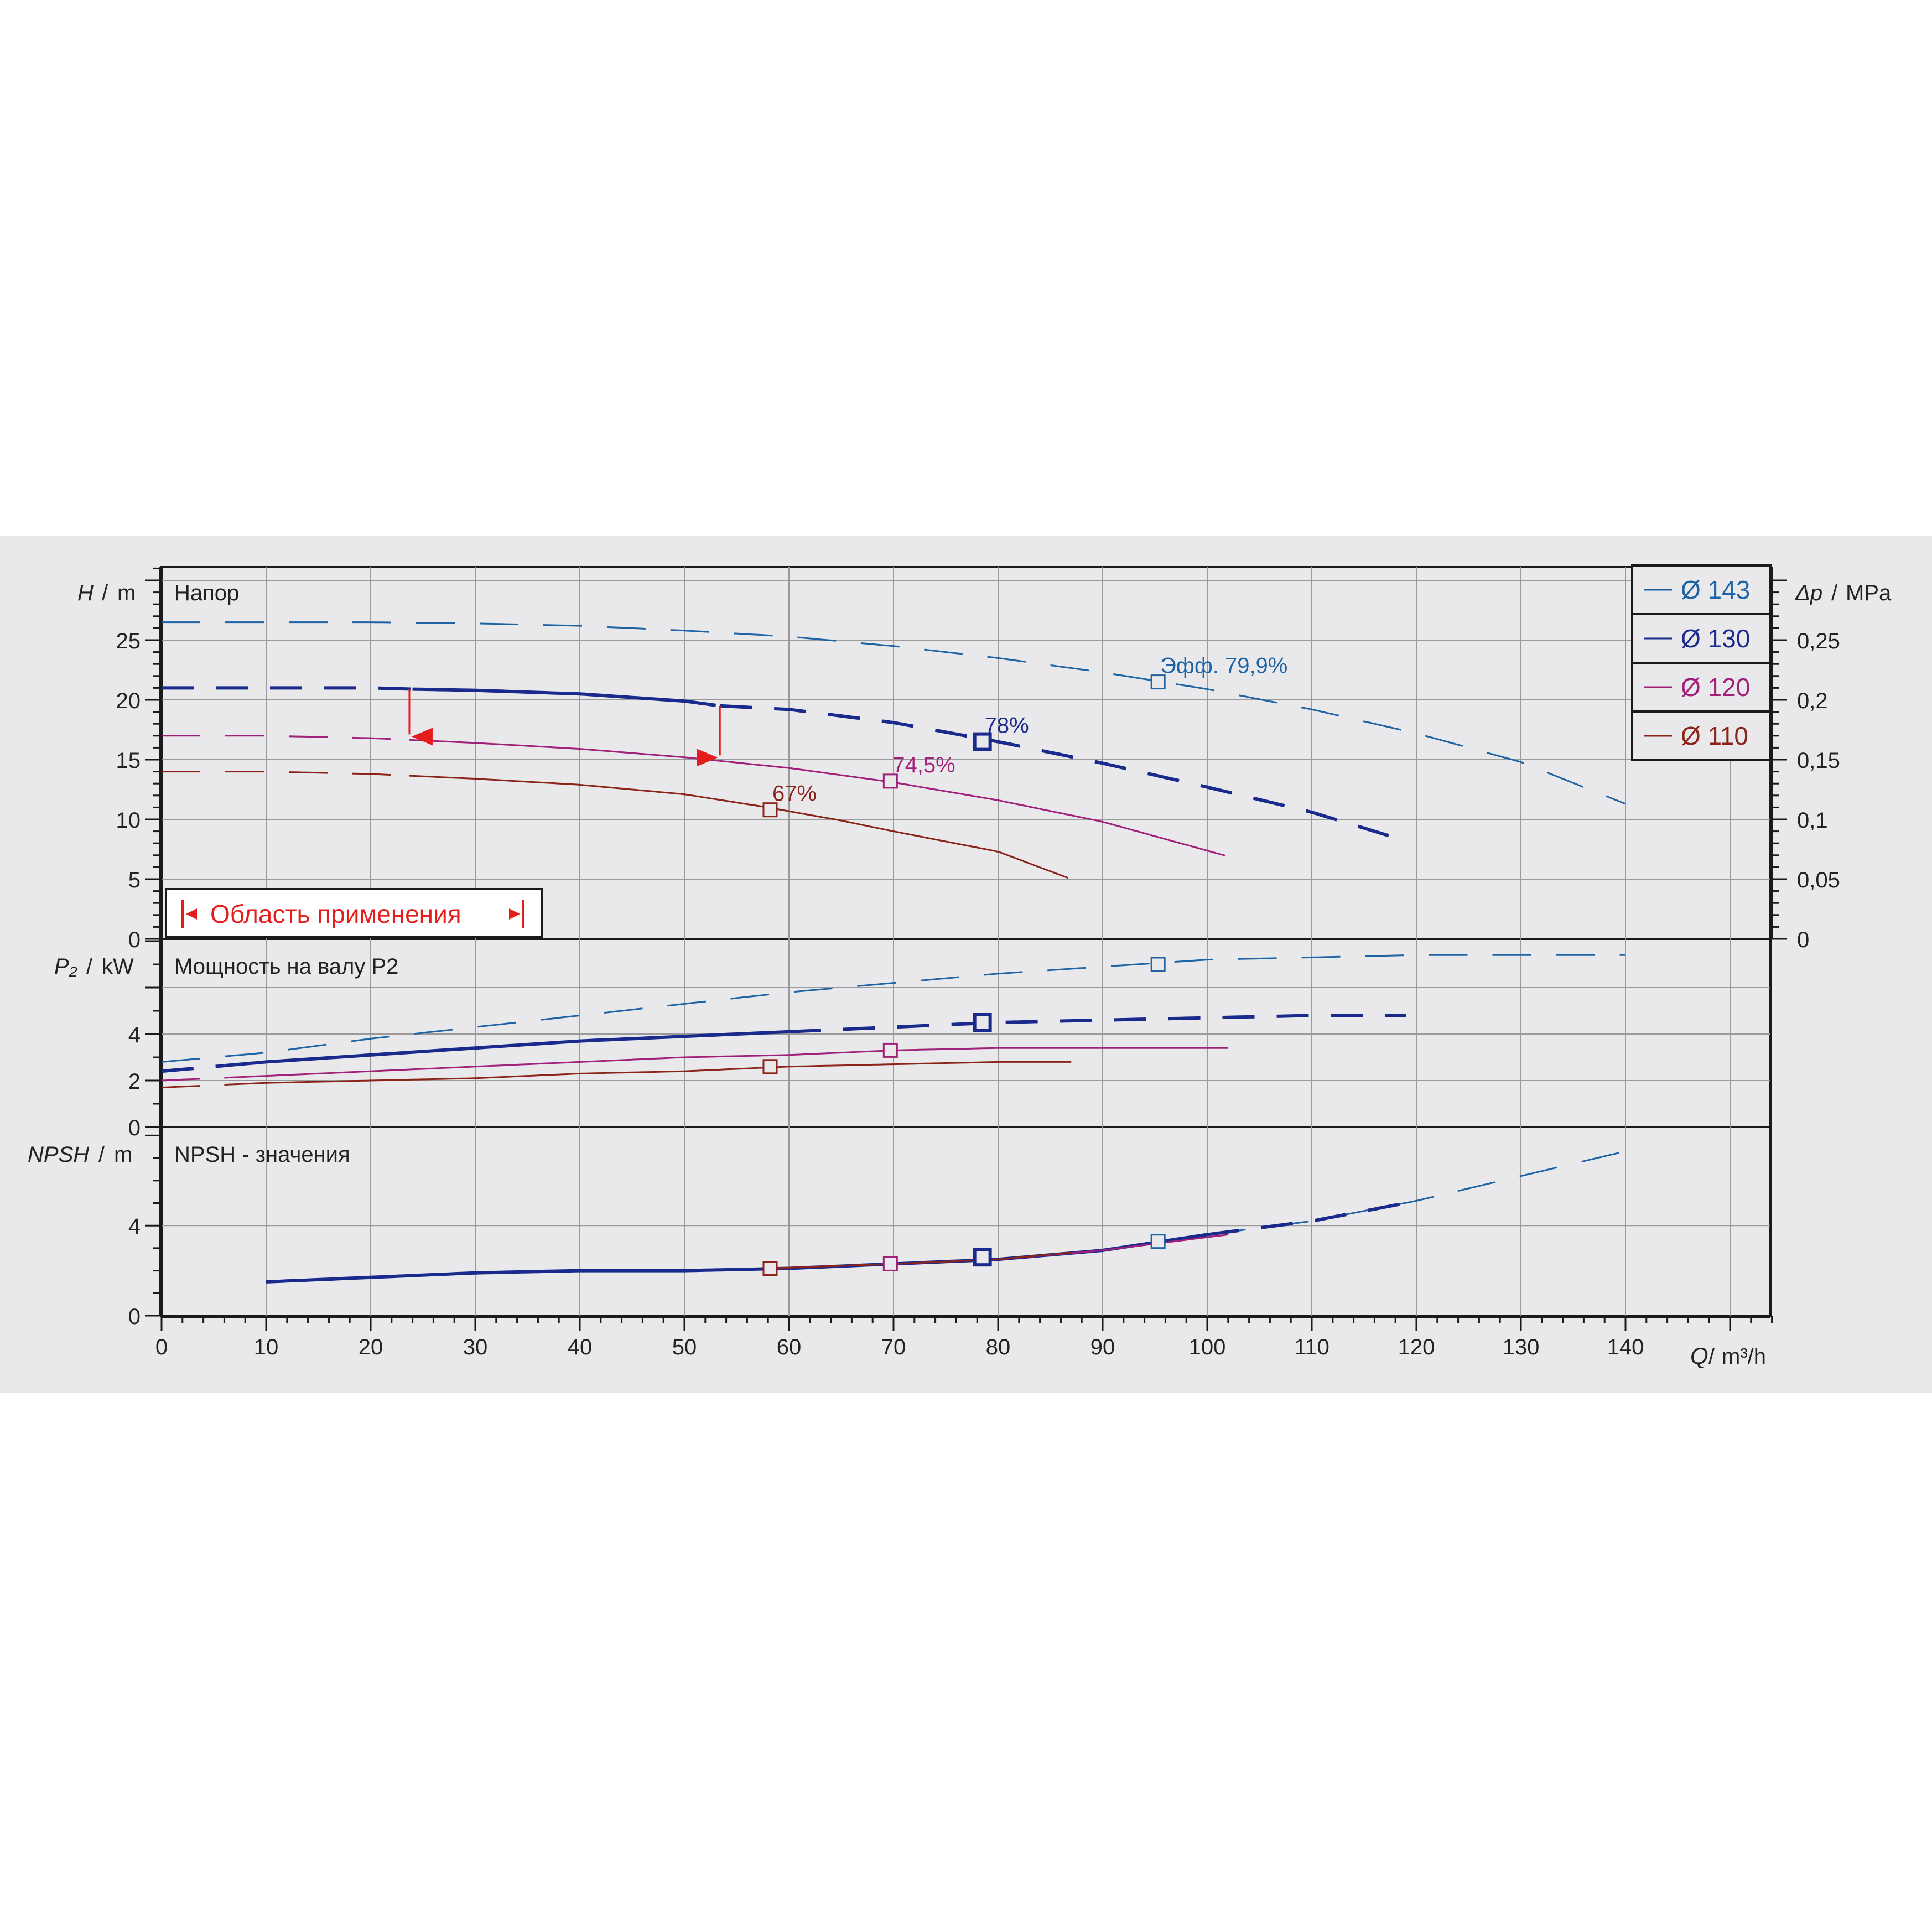 Image resolution: width=1932 pixels, height=1932 pixels. Describe the element at coordinates (684, 1347) in the screenshot. I see `x-tick-label: 50` at that location.